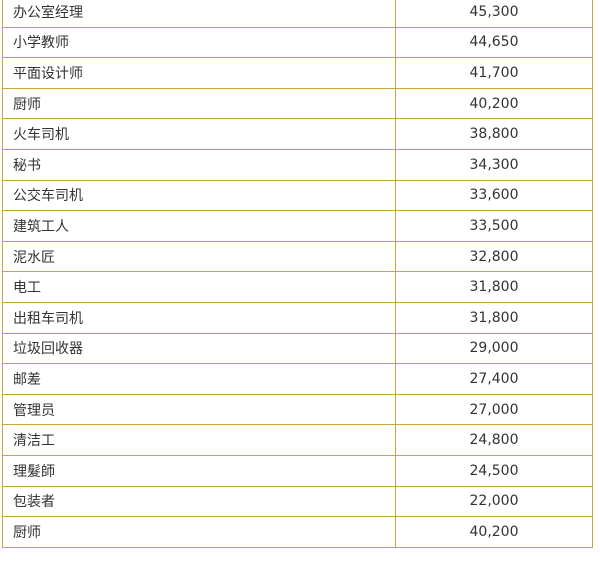  Describe the element at coordinates (199, 409) in the screenshot. I see `job-title-cell: 管理员` at that location.